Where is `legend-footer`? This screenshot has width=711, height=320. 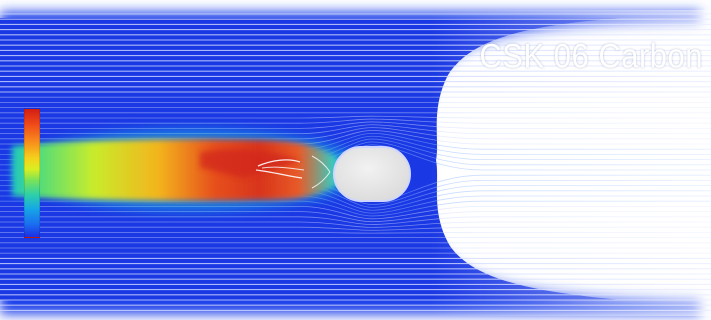
legend-footer is located at coordinates (55, 249).